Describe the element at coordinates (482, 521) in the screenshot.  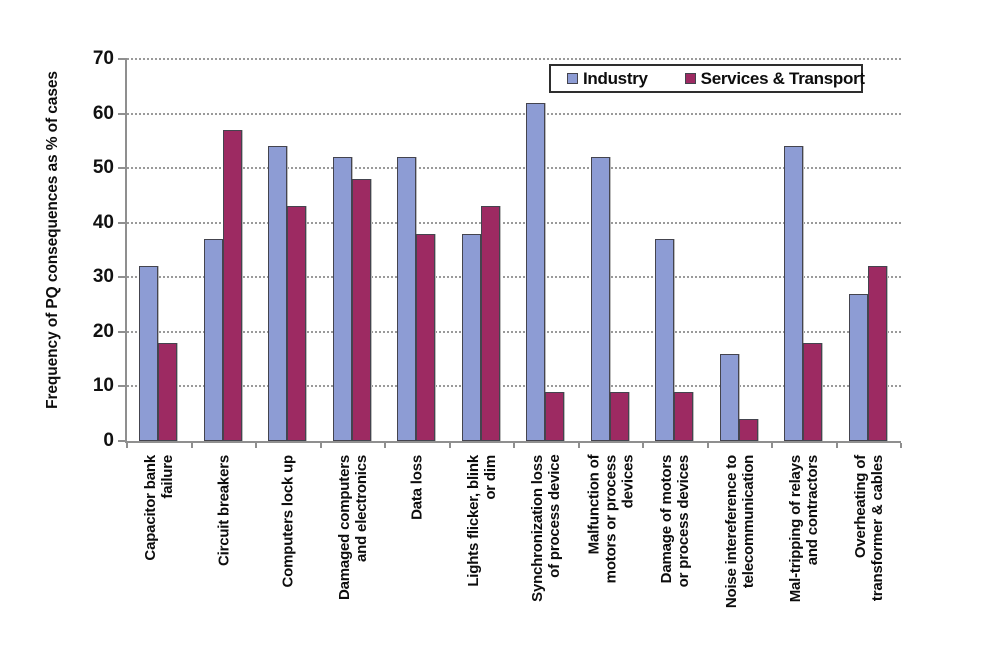
I see `category-label-5: Lights flicker, blink or dim` at that location.